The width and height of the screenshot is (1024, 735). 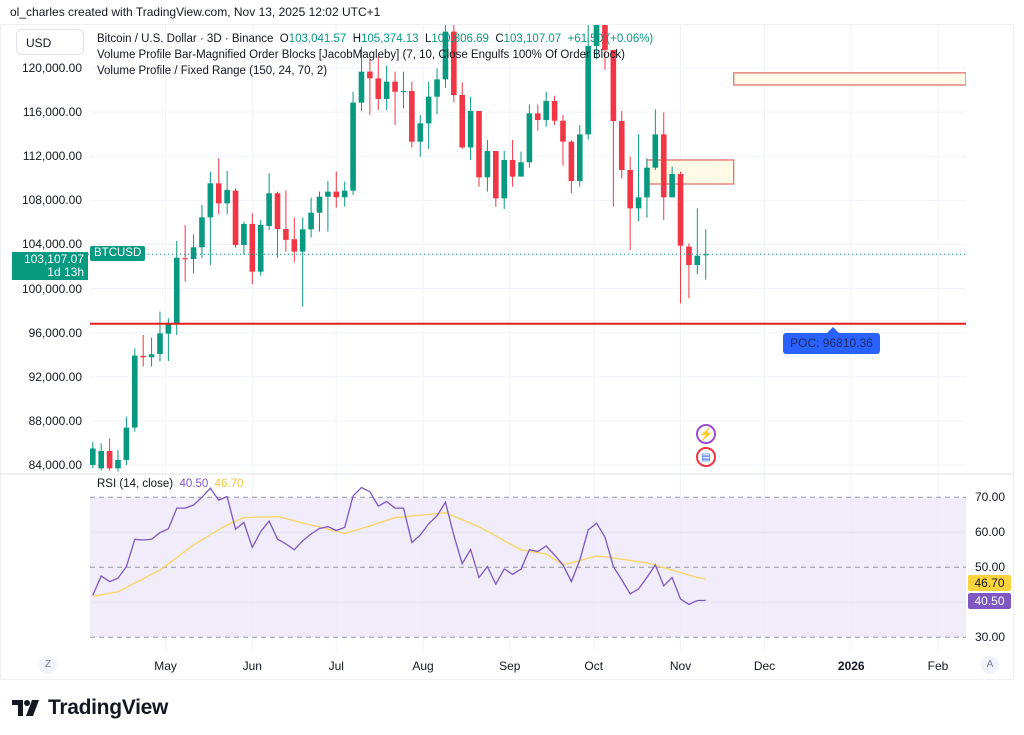 I want to click on rsi-legend: RSI (14, close) 40.50 46.70, so click(x=170, y=484).